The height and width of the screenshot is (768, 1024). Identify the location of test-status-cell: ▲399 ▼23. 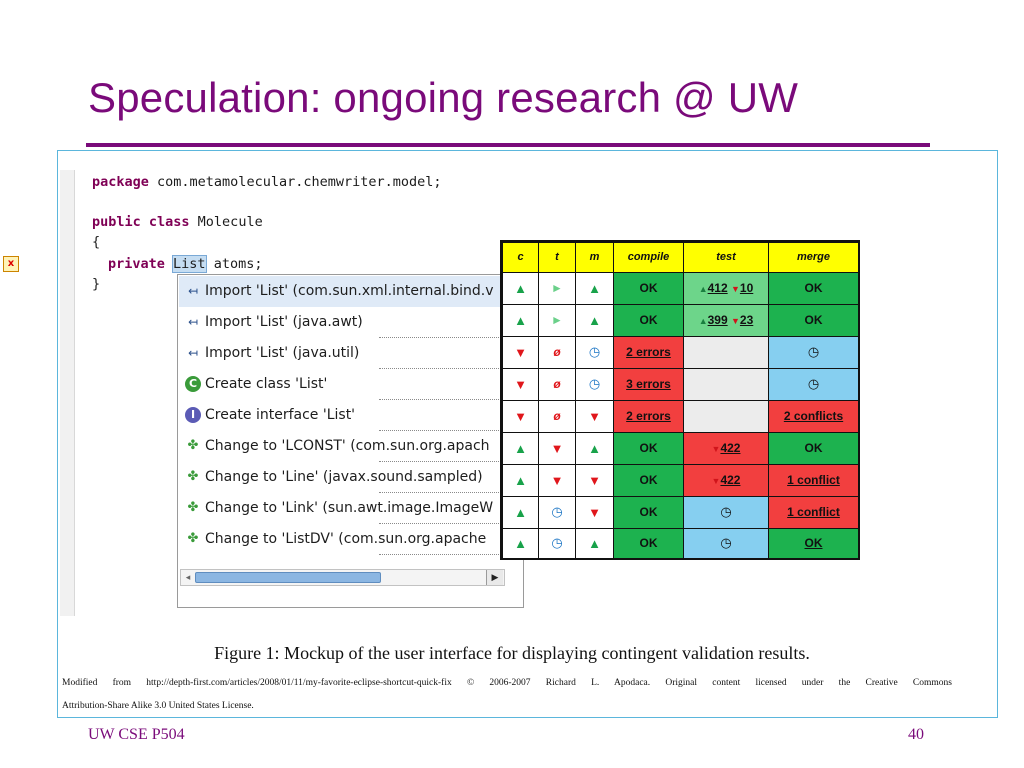
(726, 320).